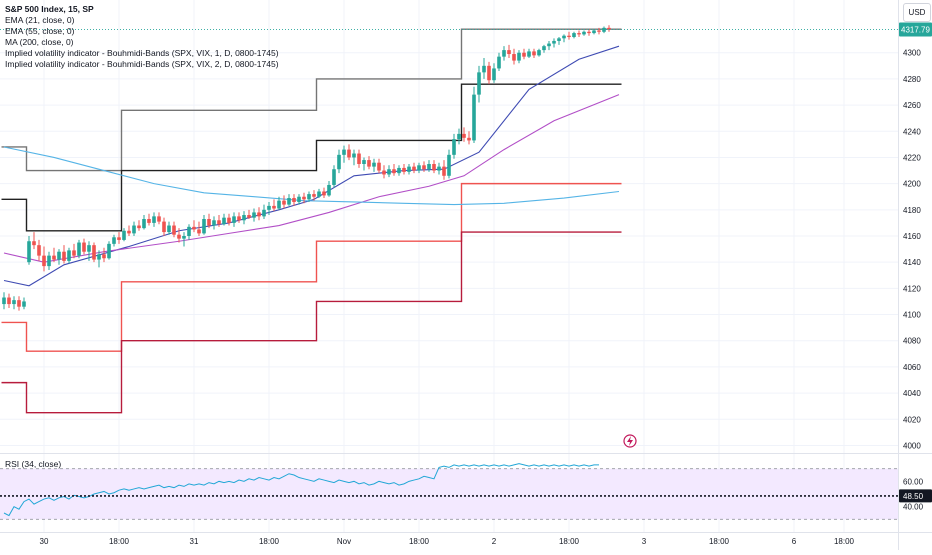 Image resolution: width=932 pixels, height=555 pixels. What do you see at coordinates (917, 12) in the screenshot?
I see `currency-button: USD` at bounding box center [917, 12].